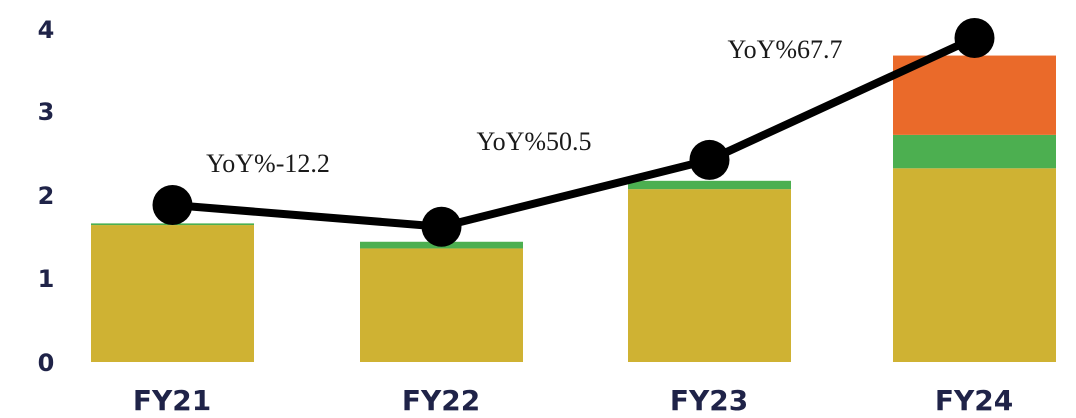 The height and width of the screenshot is (418, 1076). I want to click on y-tick-label: 1, so click(46, 279).